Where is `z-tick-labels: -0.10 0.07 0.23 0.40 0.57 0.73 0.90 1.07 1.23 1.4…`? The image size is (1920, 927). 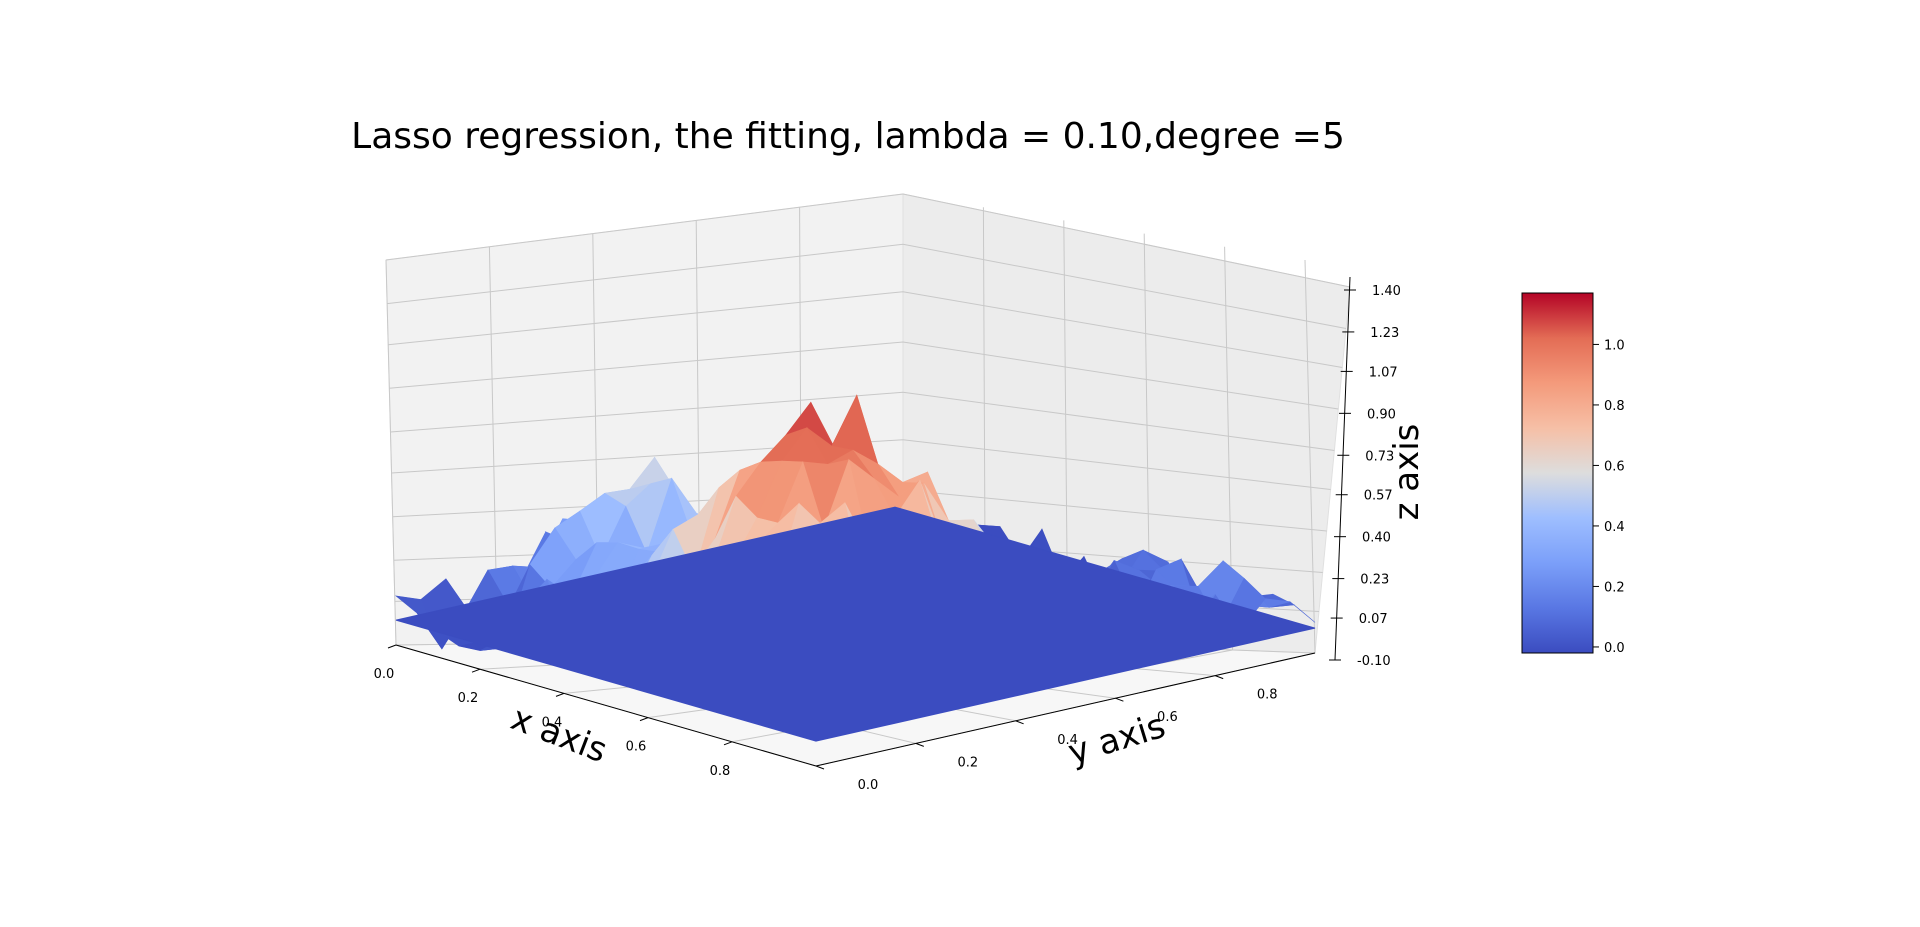
z-tick-labels: -0.10 0.07 0.23 0.40 0.57 0.73 0.90 1.07 1.23 1.4… is located at coordinates (1365, 476).